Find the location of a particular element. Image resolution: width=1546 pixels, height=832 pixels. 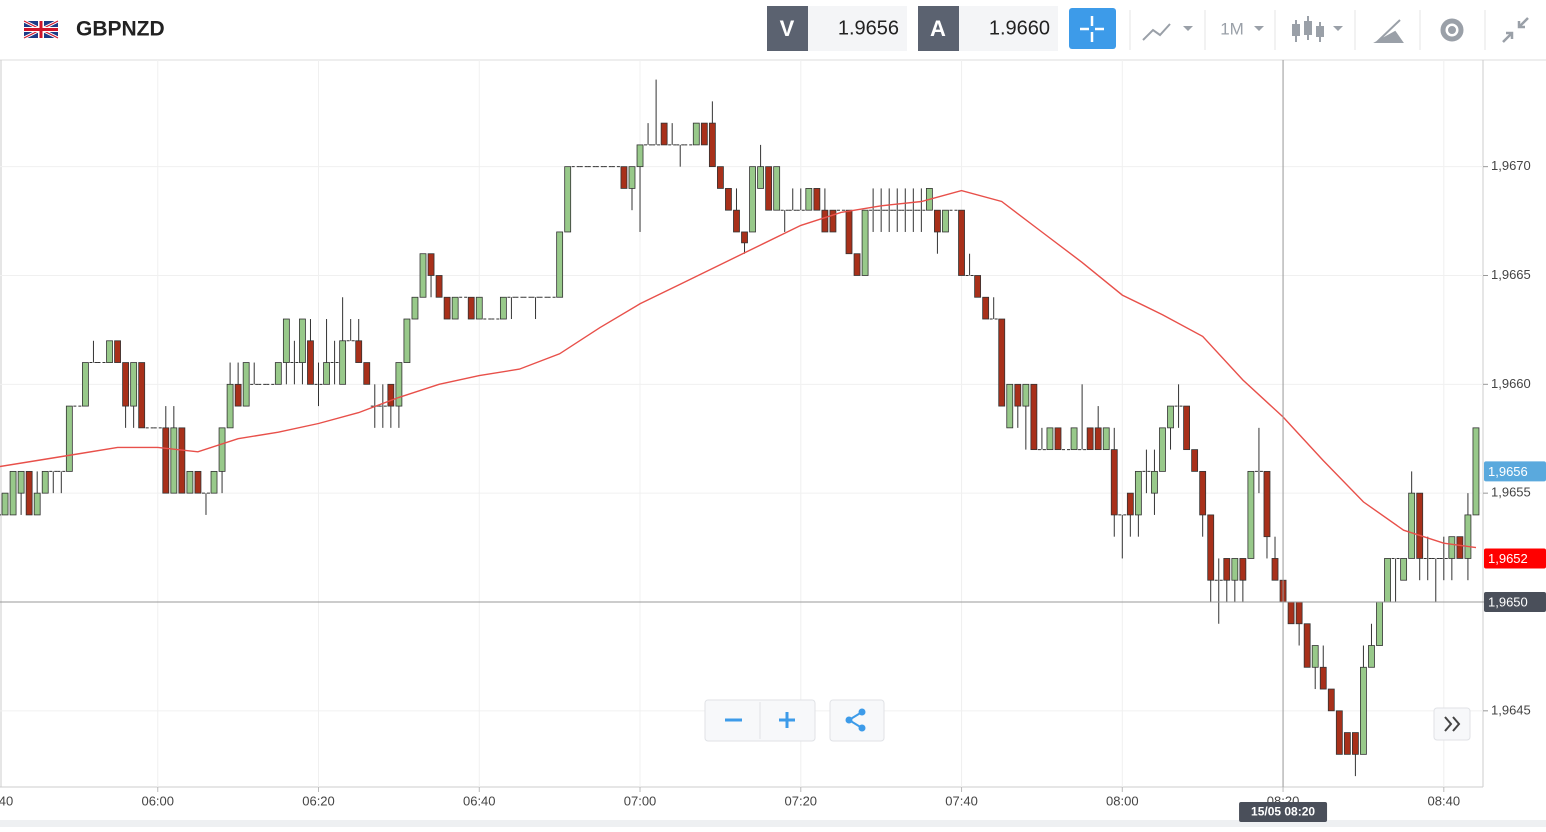

price-tag is located at coordinates (1515, 601).